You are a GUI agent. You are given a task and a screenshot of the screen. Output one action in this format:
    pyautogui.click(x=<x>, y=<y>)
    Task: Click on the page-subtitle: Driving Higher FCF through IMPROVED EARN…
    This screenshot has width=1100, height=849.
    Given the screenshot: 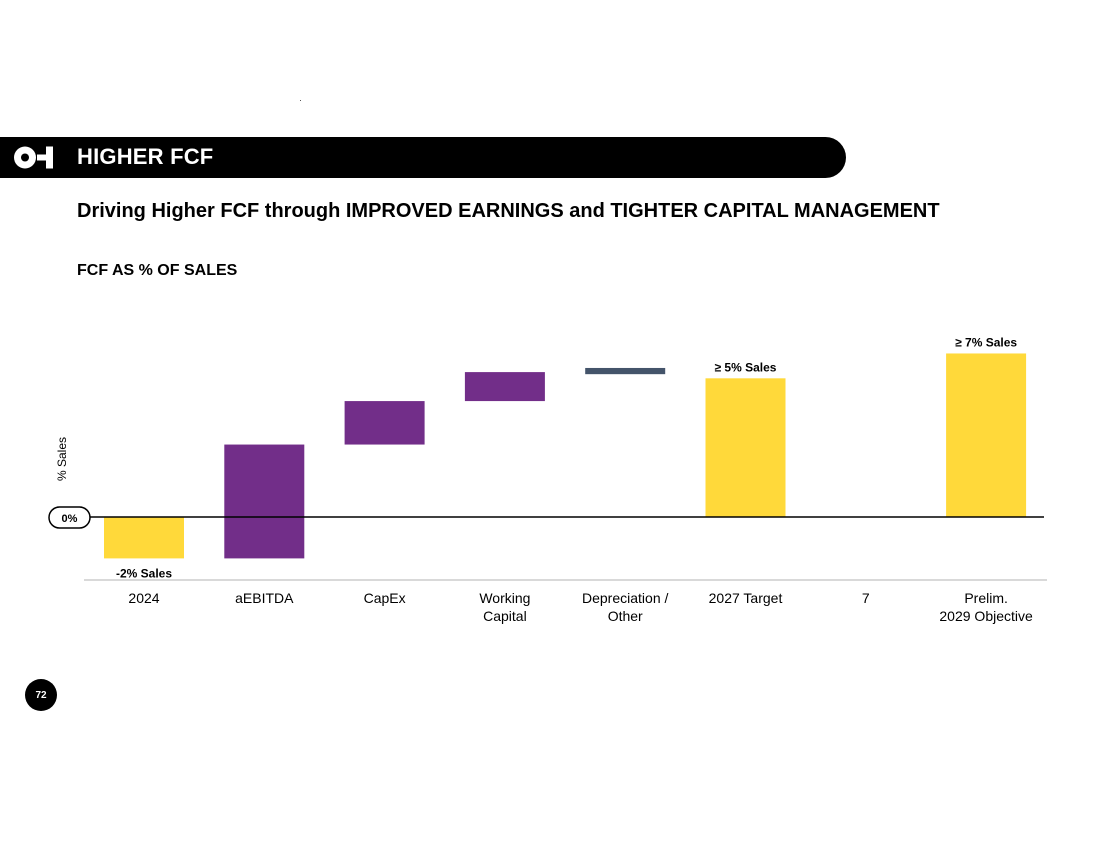 What is the action you would take?
    pyautogui.click(x=508, y=211)
    